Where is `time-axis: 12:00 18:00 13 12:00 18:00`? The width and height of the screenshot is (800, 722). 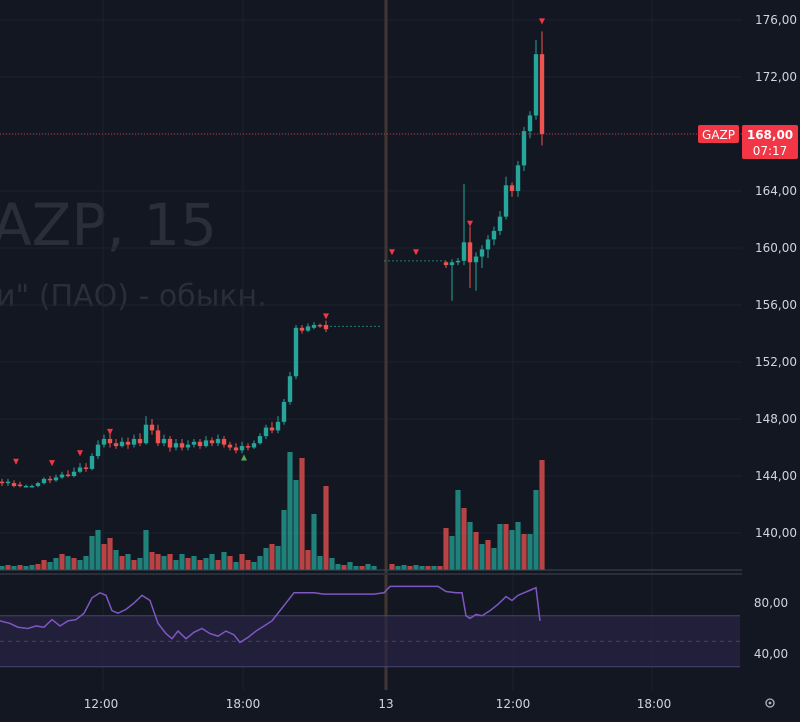
time-axis: 12:00 18:00 13 12:00 18:00 is located at coordinates (378, 704).